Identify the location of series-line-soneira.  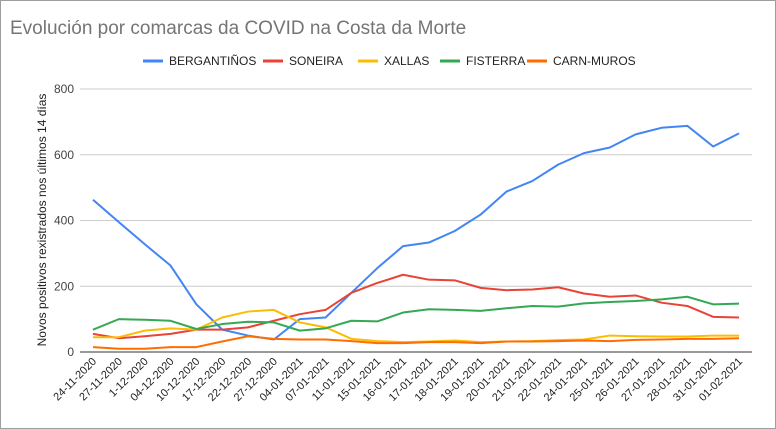
(416, 306).